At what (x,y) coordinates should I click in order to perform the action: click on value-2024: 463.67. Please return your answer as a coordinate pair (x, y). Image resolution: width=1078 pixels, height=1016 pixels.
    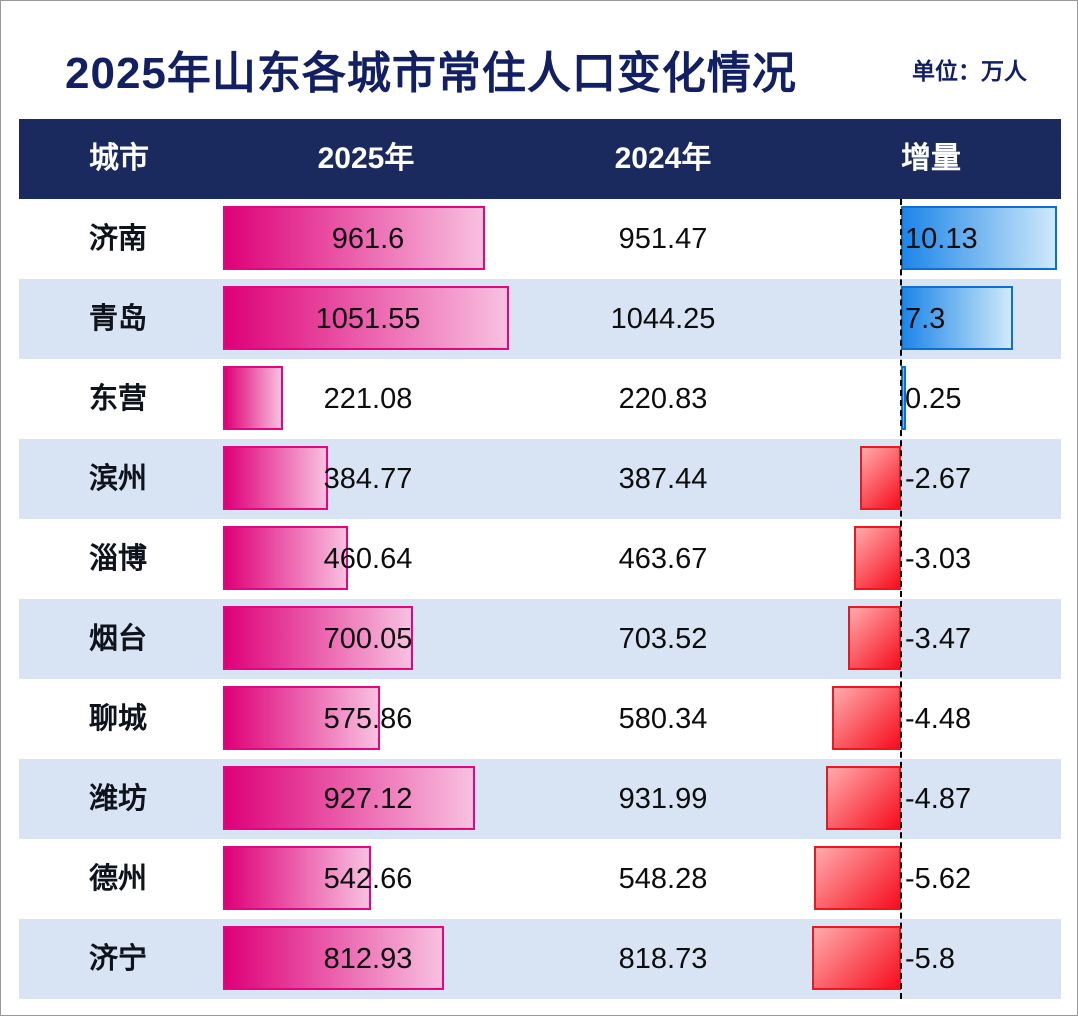
    Looking at the image, I should click on (663, 559).